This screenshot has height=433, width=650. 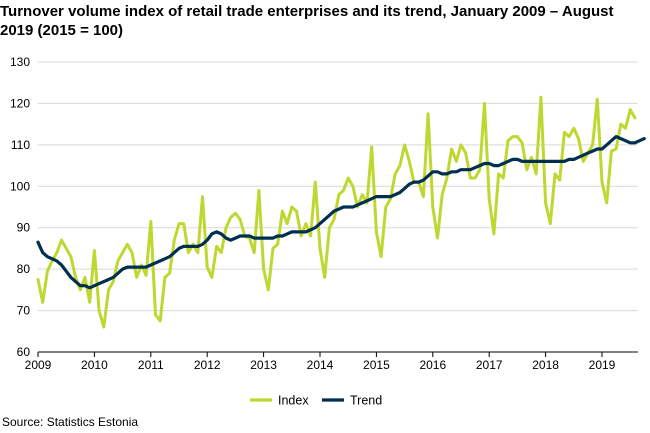 I want to click on x-tick-label: 2009, so click(x=38, y=365).